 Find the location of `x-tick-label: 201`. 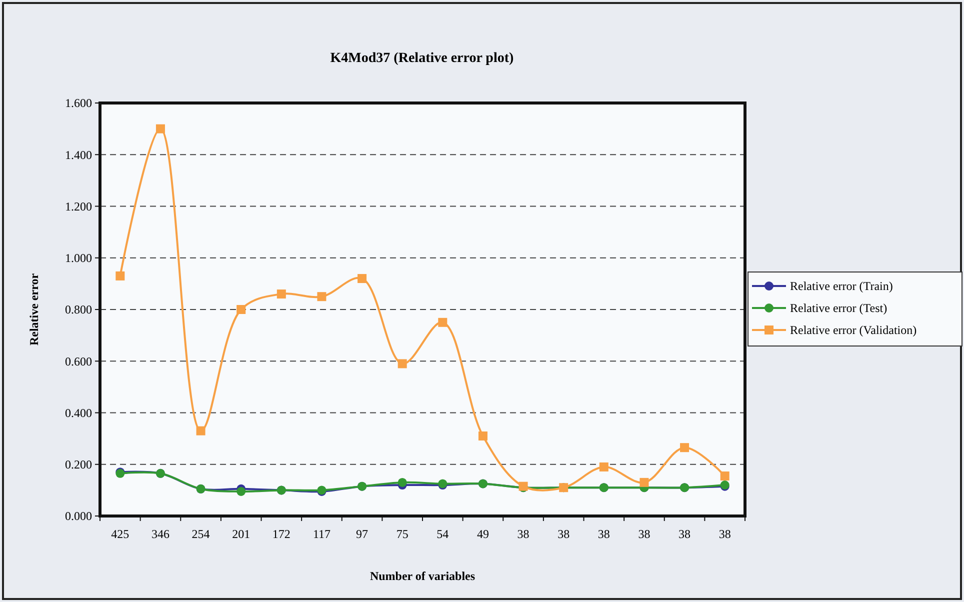

x-tick-label: 201 is located at coordinates (241, 534).